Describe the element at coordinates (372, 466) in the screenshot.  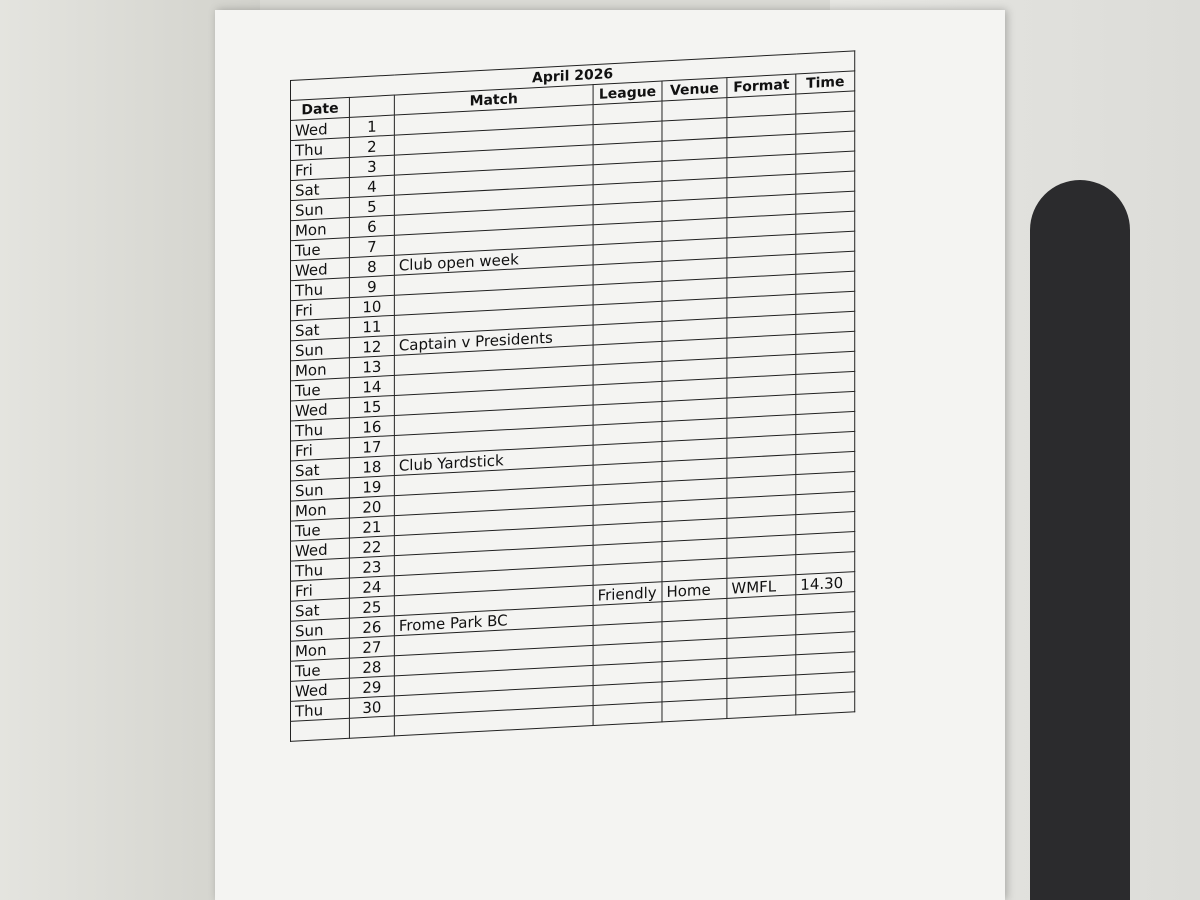
I see `cell-date: 18` at that location.